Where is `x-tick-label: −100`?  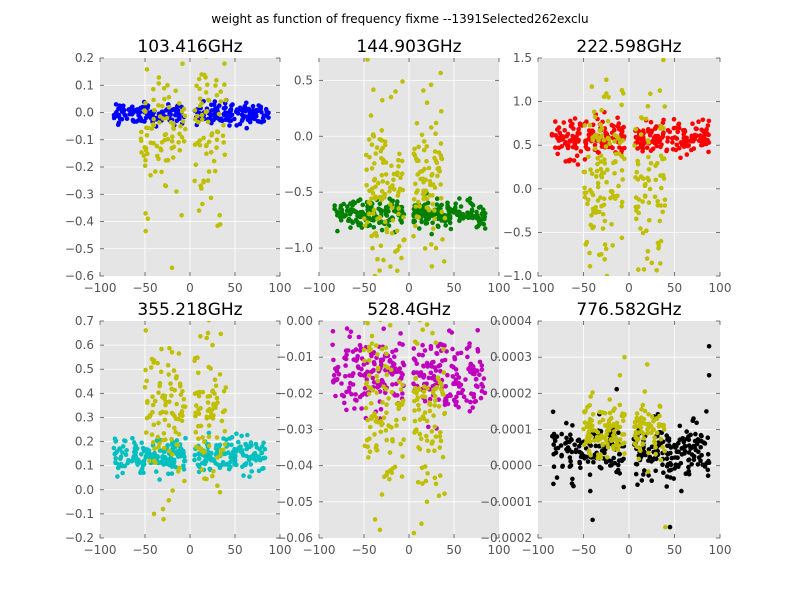 x-tick-label: −100 is located at coordinates (538, 288).